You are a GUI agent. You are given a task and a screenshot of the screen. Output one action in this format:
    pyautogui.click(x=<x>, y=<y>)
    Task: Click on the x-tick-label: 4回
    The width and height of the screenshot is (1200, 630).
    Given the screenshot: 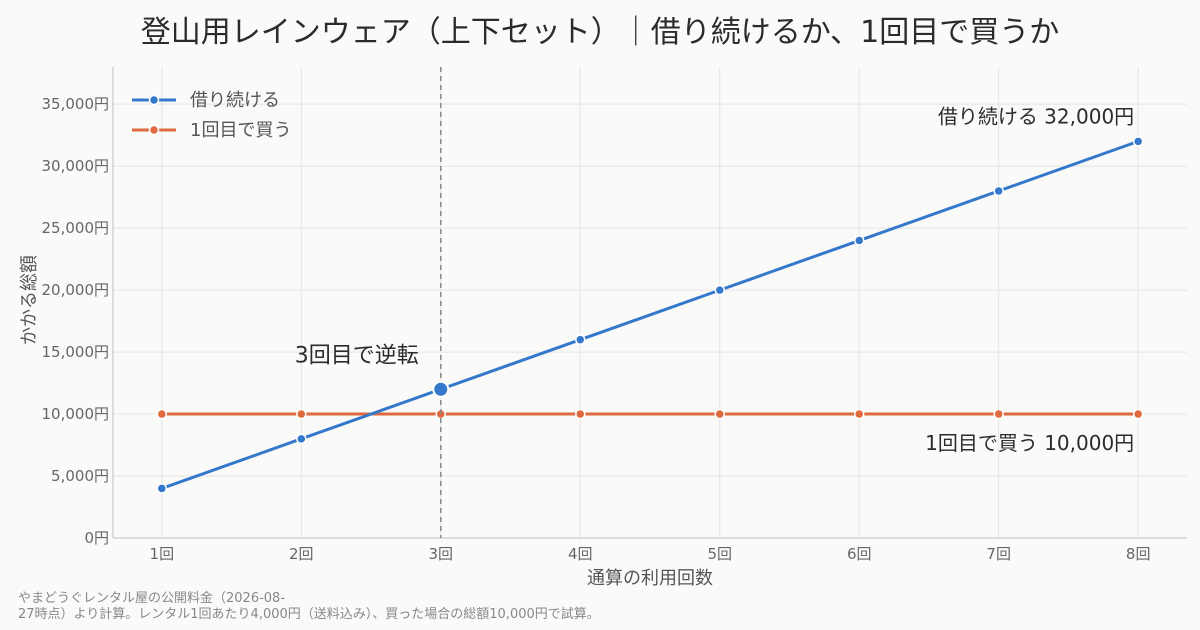 What is the action you would take?
    pyautogui.click(x=580, y=554)
    